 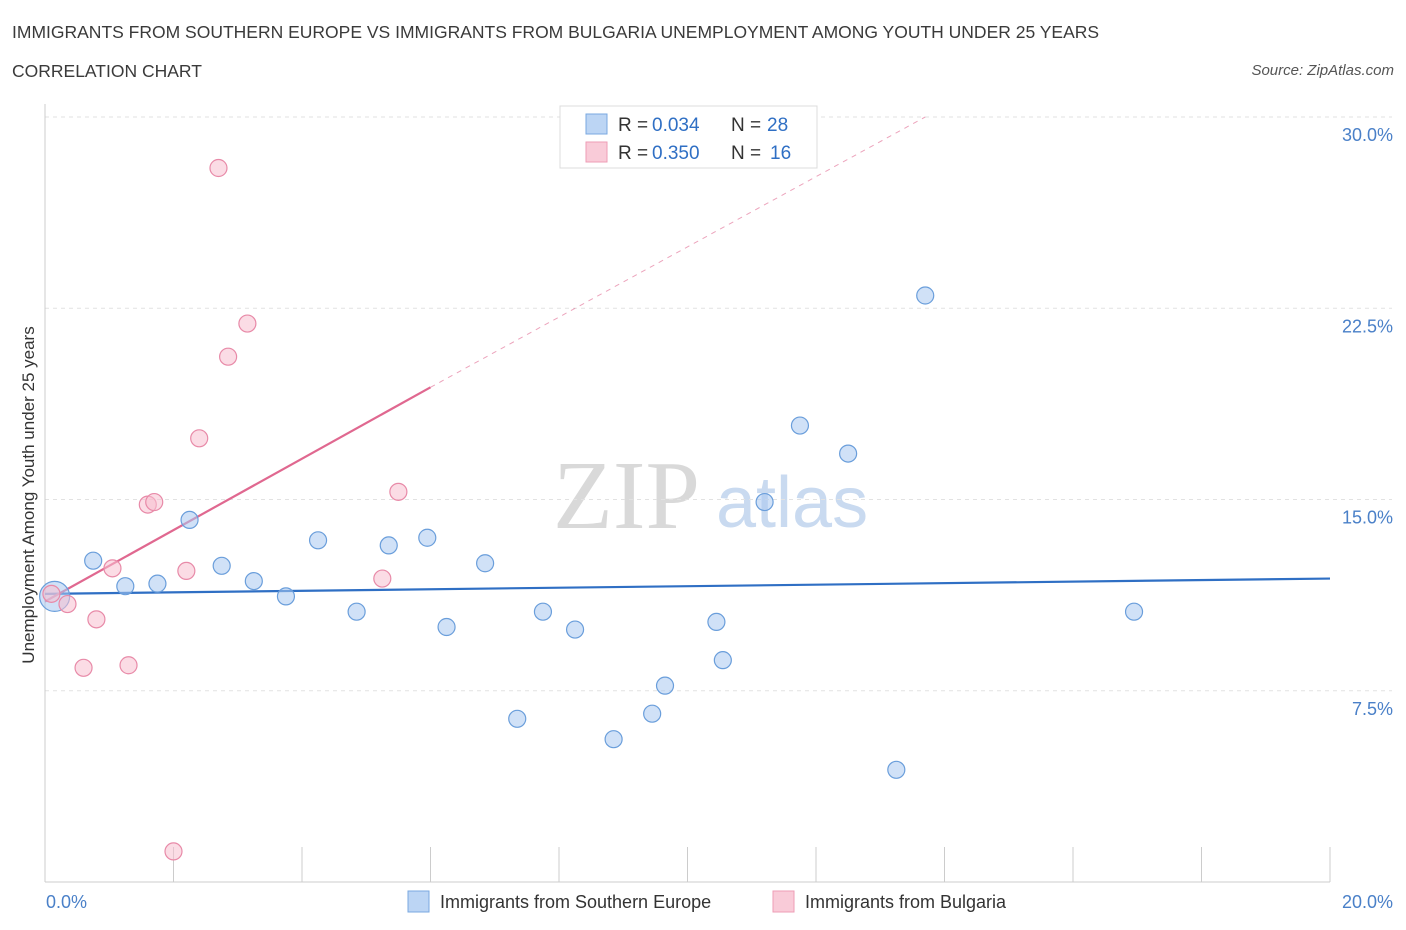 I want to click on legend-swatch-southern-europe, so click(x=596, y=124).